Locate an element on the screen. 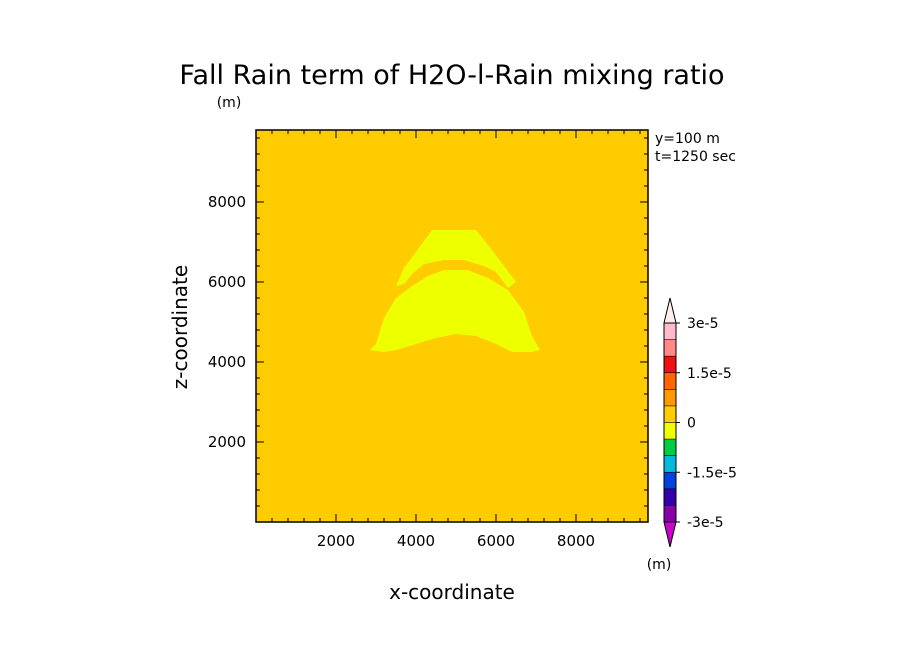 Image resolution: width=904 pixels, height=654 pixels. x-tick-label: 4000 is located at coordinates (416, 541).